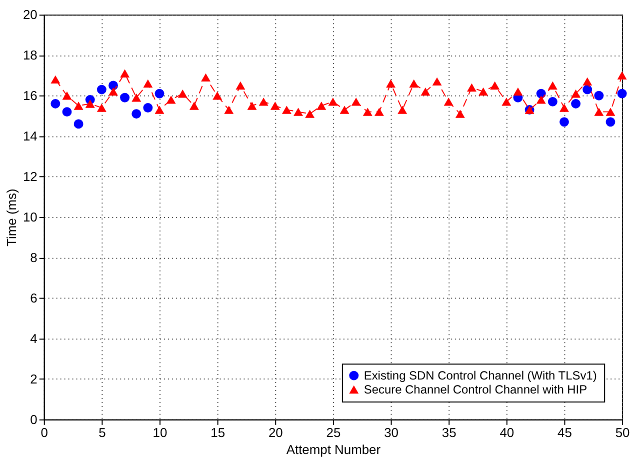  Describe the element at coordinates (622, 432) in the screenshot. I see `x-tick-label: 50` at that location.